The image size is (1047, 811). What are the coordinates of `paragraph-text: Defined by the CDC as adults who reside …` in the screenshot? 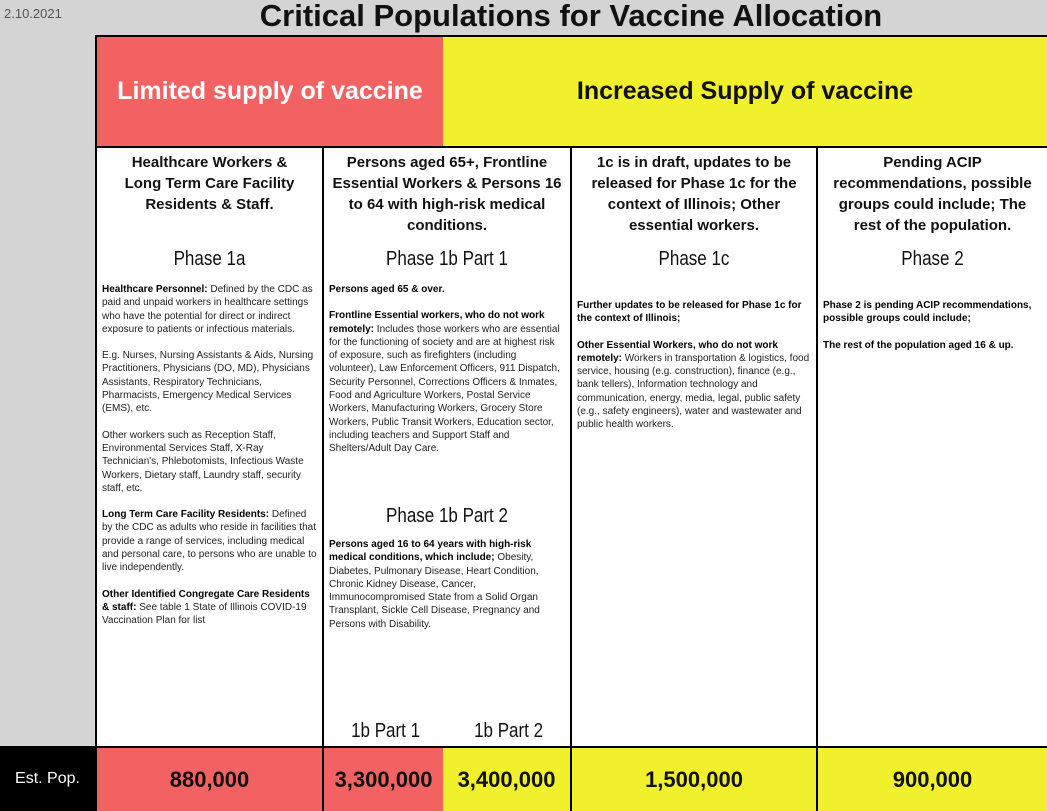 It's located at (209, 541).